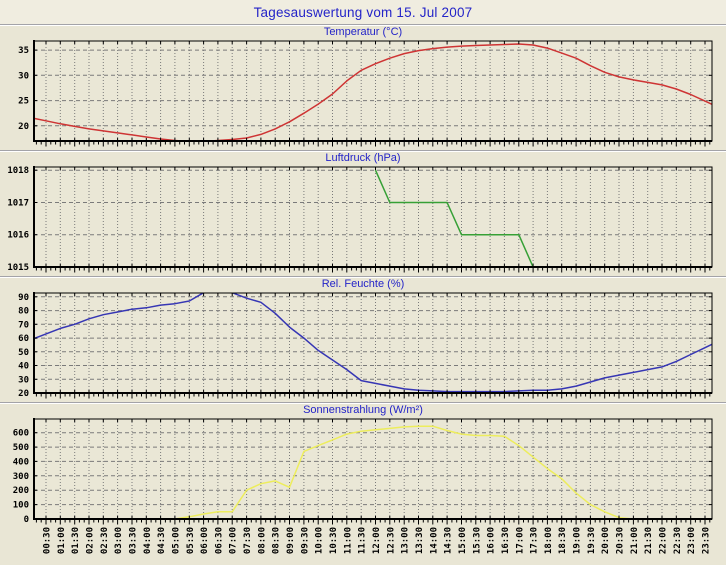 This screenshot has height=565, width=726. Describe the element at coordinates (434, 540) in the screenshot. I see `svg-text: 14:00` at that location.